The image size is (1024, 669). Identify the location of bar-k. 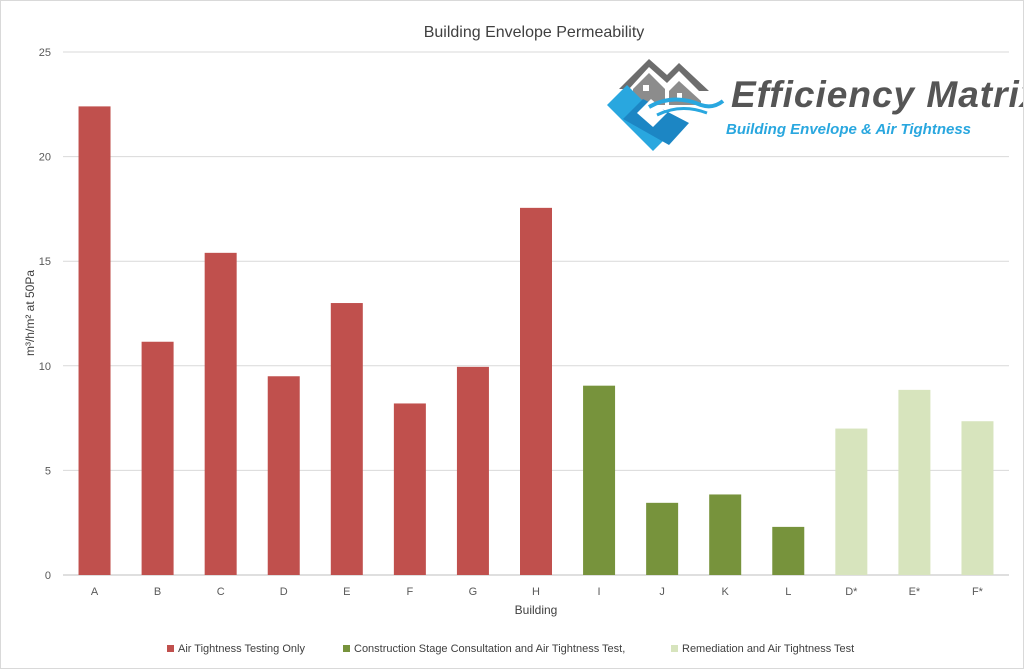
(725, 534).